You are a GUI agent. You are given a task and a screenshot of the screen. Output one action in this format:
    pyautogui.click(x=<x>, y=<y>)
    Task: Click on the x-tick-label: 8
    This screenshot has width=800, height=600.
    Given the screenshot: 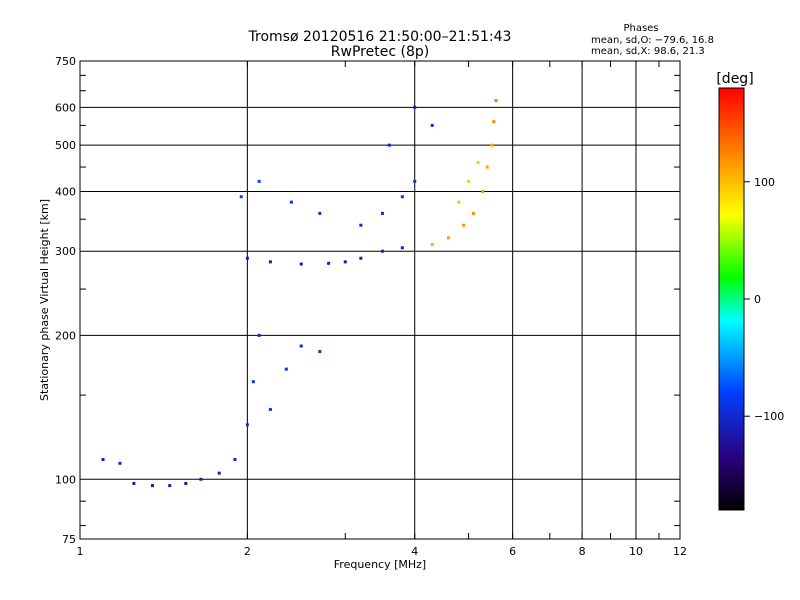 What is the action you would take?
    pyautogui.click(x=582, y=551)
    